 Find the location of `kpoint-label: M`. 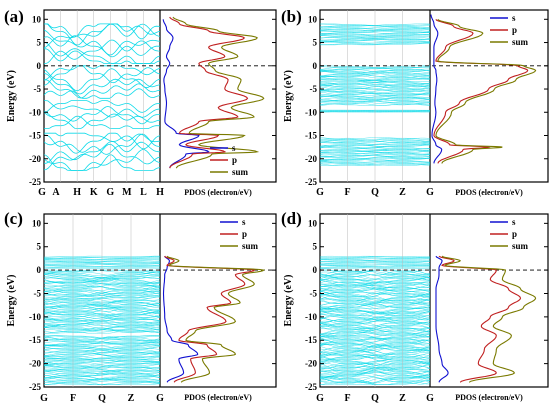

kpoint-label: M is located at coordinates (127, 192).